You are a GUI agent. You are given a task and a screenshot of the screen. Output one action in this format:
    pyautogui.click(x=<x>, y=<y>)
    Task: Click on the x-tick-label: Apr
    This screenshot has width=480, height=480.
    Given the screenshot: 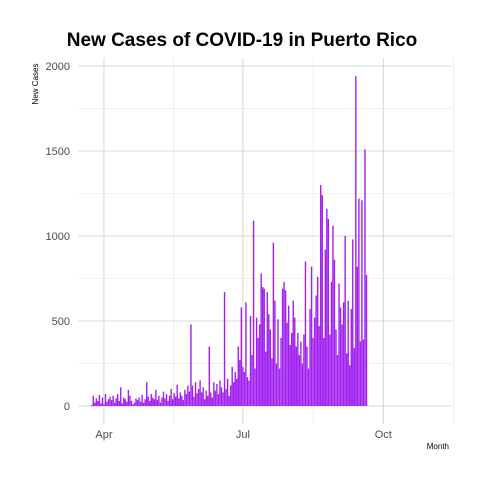 What is the action you would take?
    pyautogui.click(x=103, y=435)
    